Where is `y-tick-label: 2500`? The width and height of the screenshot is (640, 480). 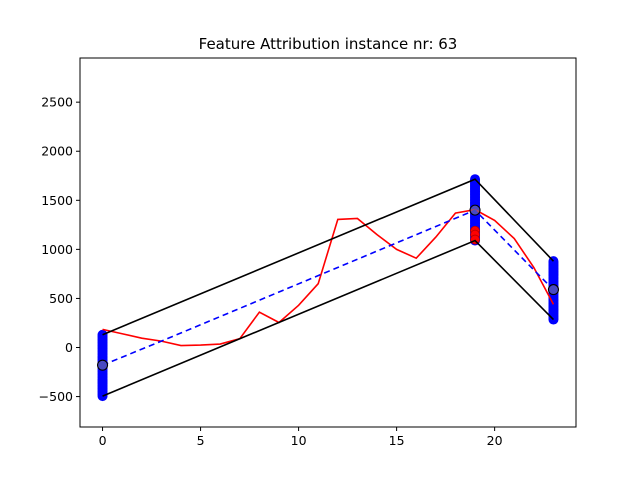
y-tick-label: 2500 is located at coordinates (57, 102).